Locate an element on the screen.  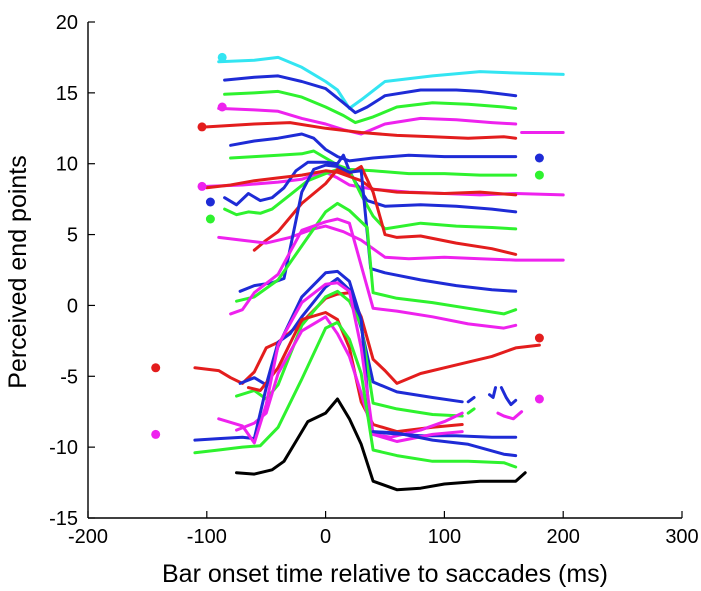
y-tick-label: -10 is located at coordinates (63, 448).